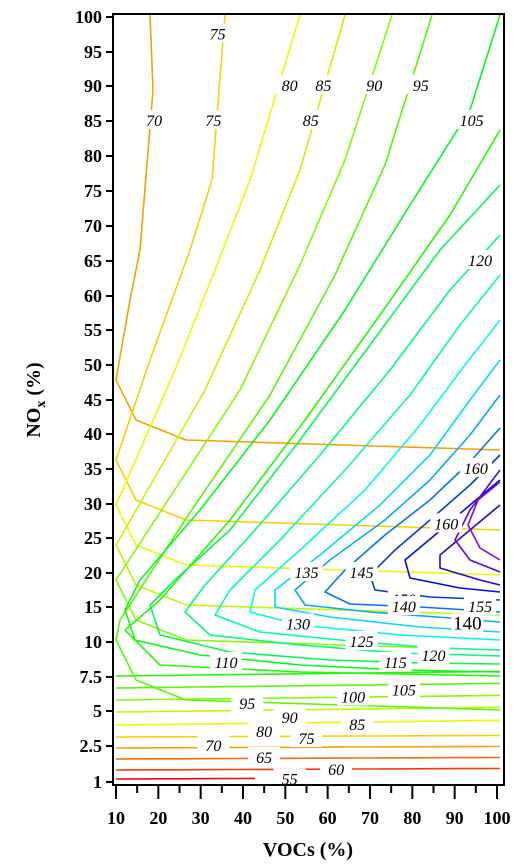 The image size is (525, 867). What do you see at coordinates (91, 677) in the screenshot?
I see `y-tick-label: 7.5` at bounding box center [91, 677].